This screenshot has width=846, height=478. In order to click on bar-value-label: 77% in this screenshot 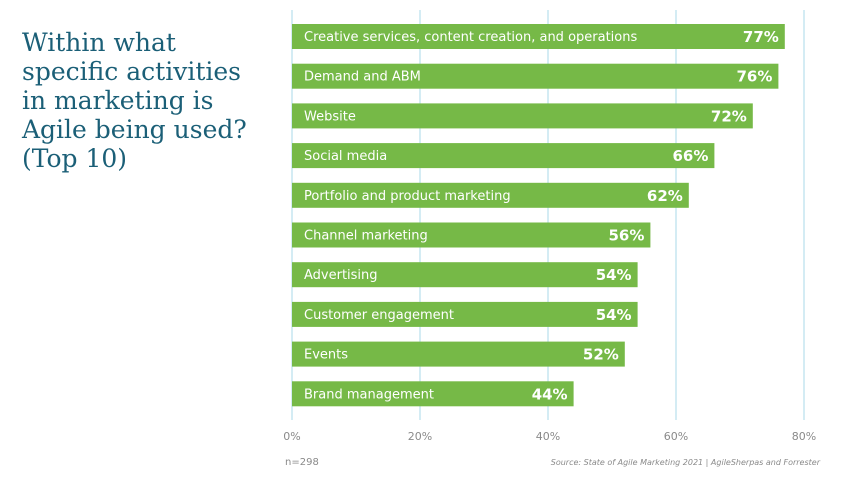, I will do `click(761, 37)`.